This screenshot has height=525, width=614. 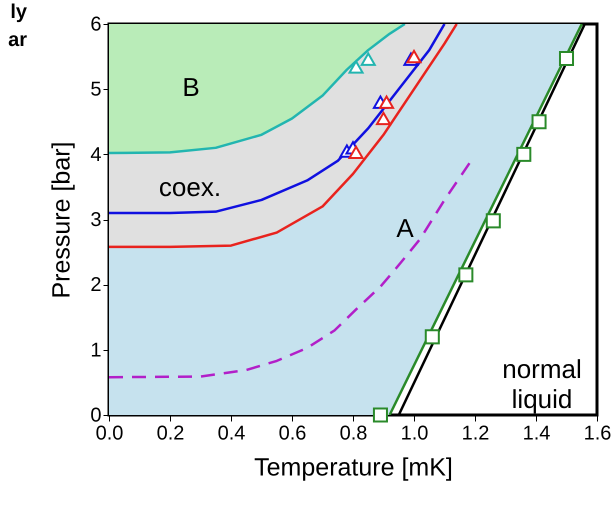 What do you see at coordinates (191, 87) in the screenshot?
I see `annotation: B` at bounding box center [191, 87].